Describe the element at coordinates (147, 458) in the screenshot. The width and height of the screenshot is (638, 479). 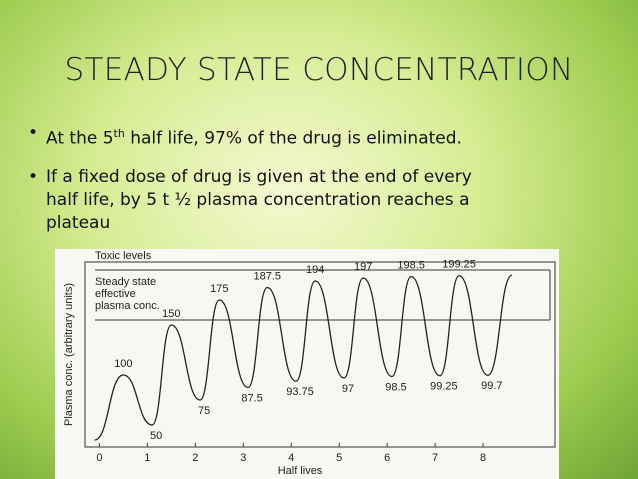
I see `x-tick-label: 1` at that location.